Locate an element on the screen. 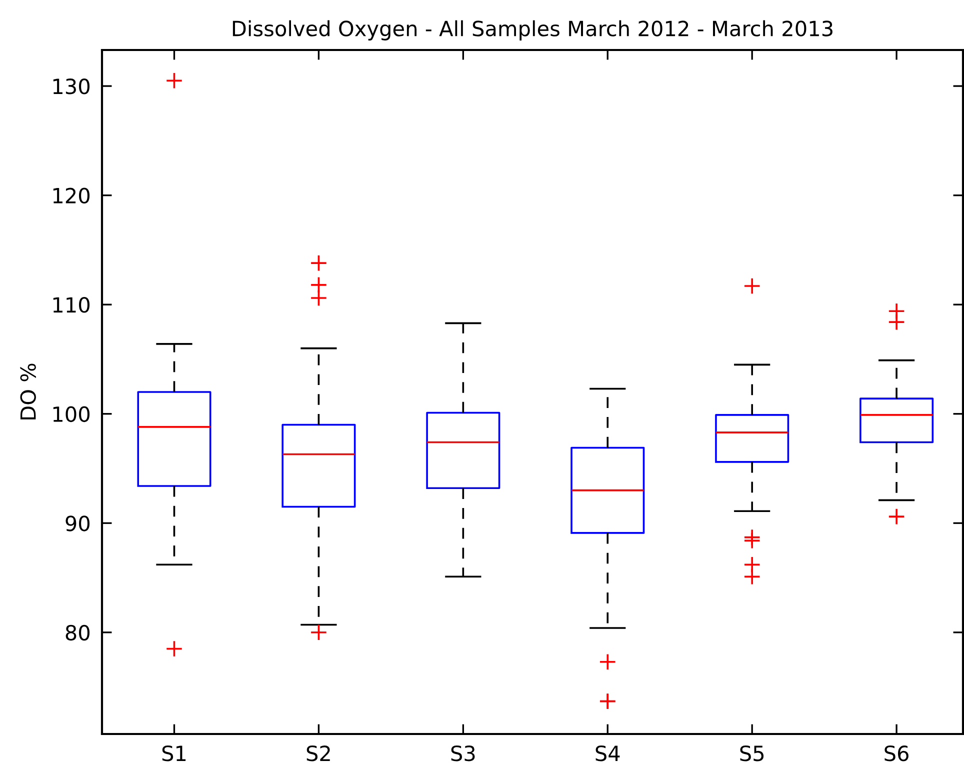 This screenshot has height=769, width=964. x-tick-label: S2 is located at coordinates (318, 753).